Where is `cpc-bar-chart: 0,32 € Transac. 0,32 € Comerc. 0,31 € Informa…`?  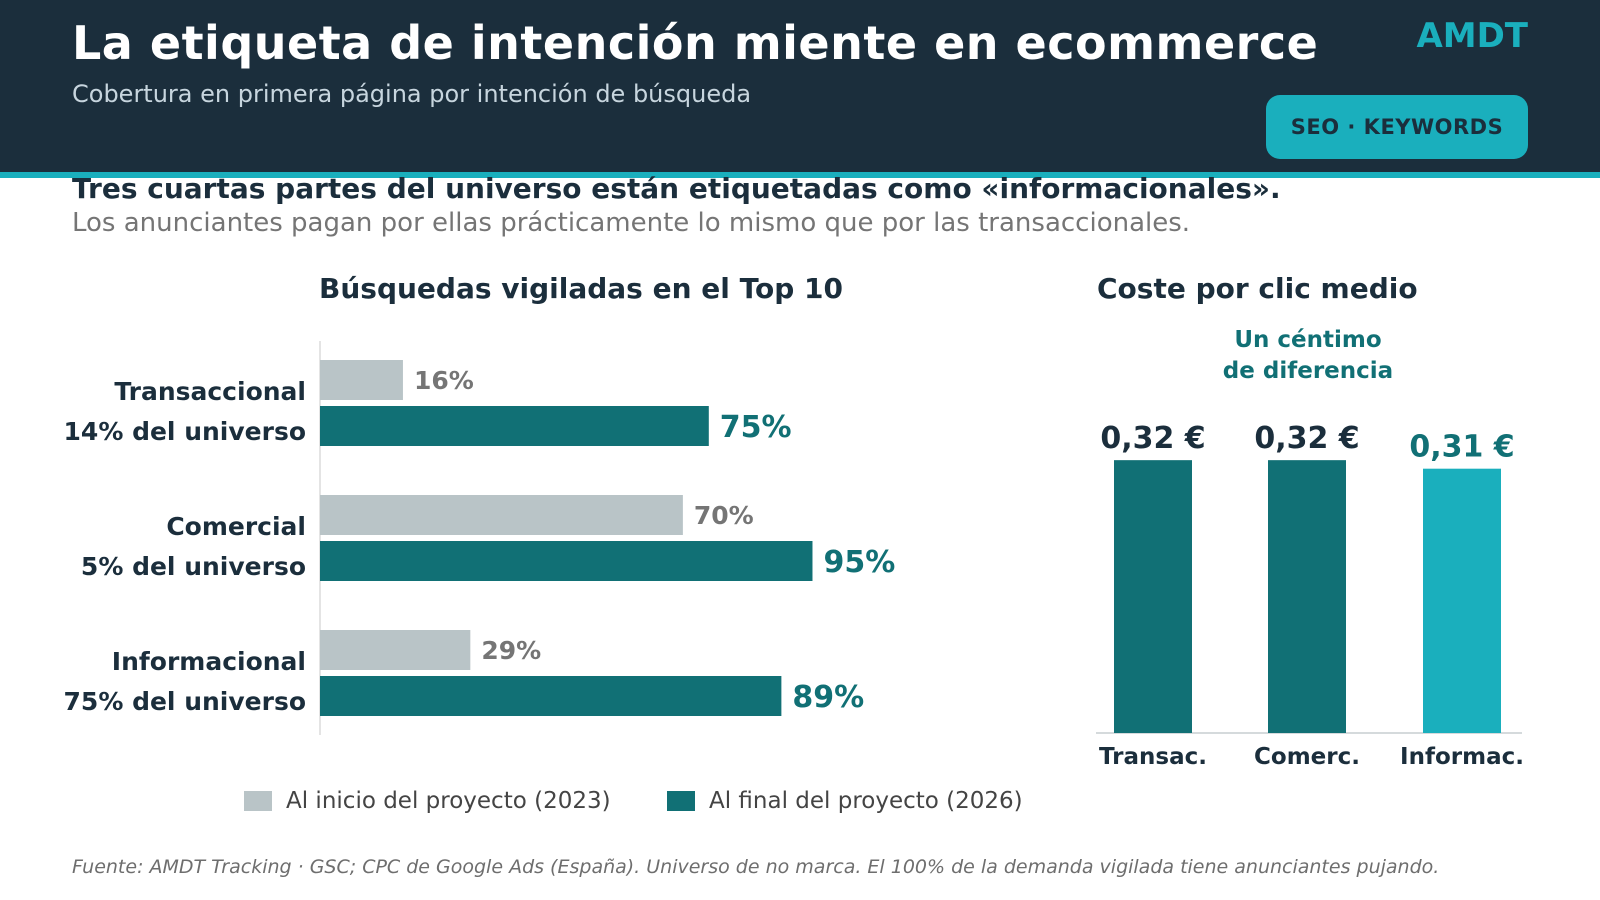 cpc-bar-chart: 0,32 € Transac. 0,32 € Comerc. 0,31 € Informa… is located at coordinates (1310, 595).